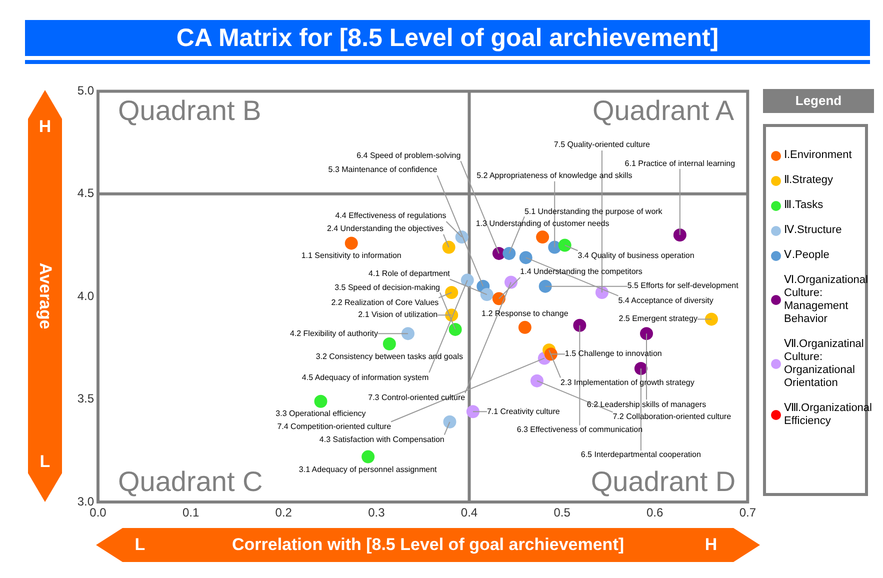 Image resolution: width=883 pixels, height=578 pixels. What do you see at coordinates (646, 404) in the screenshot?
I see `annotation: 6.2 Leadership skills of managers` at bounding box center [646, 404].